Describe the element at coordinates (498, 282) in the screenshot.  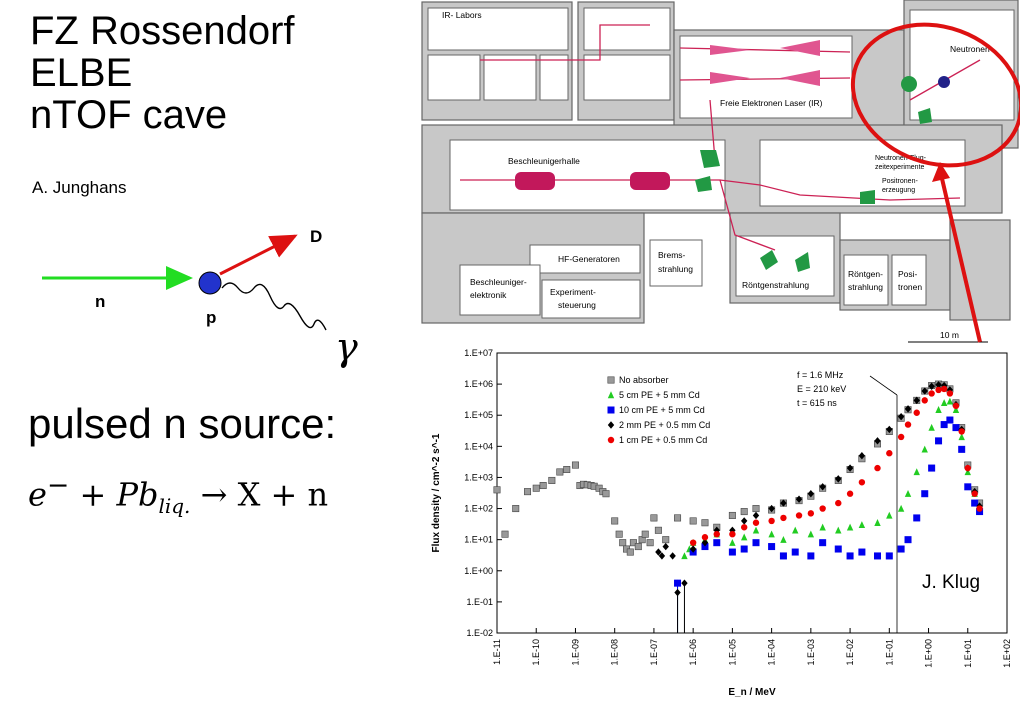
I see `svg-text: Beschleuniger-` at that location.